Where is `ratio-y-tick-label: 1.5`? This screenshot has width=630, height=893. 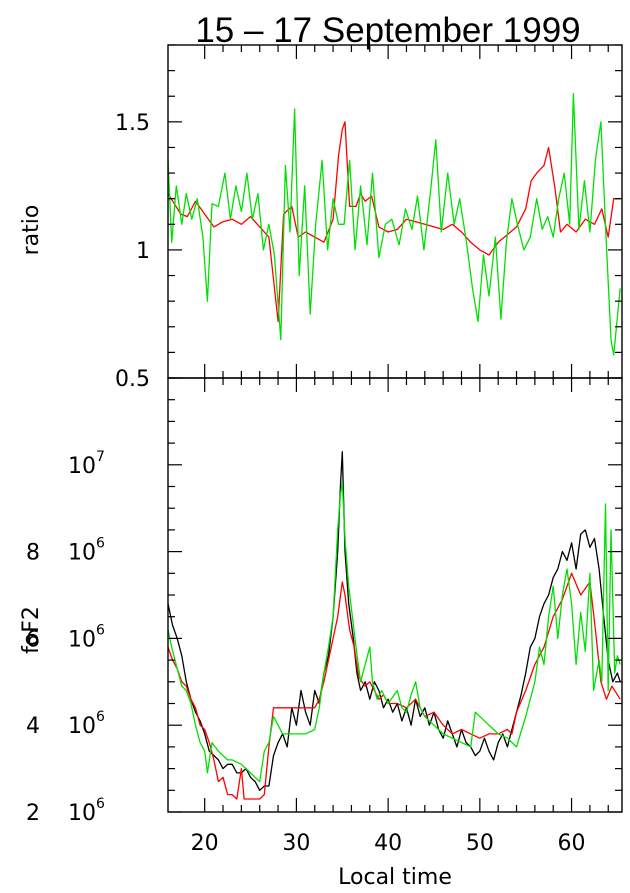
ratio-y-tick-label: 1.5 is located at coordinates (132, 123).